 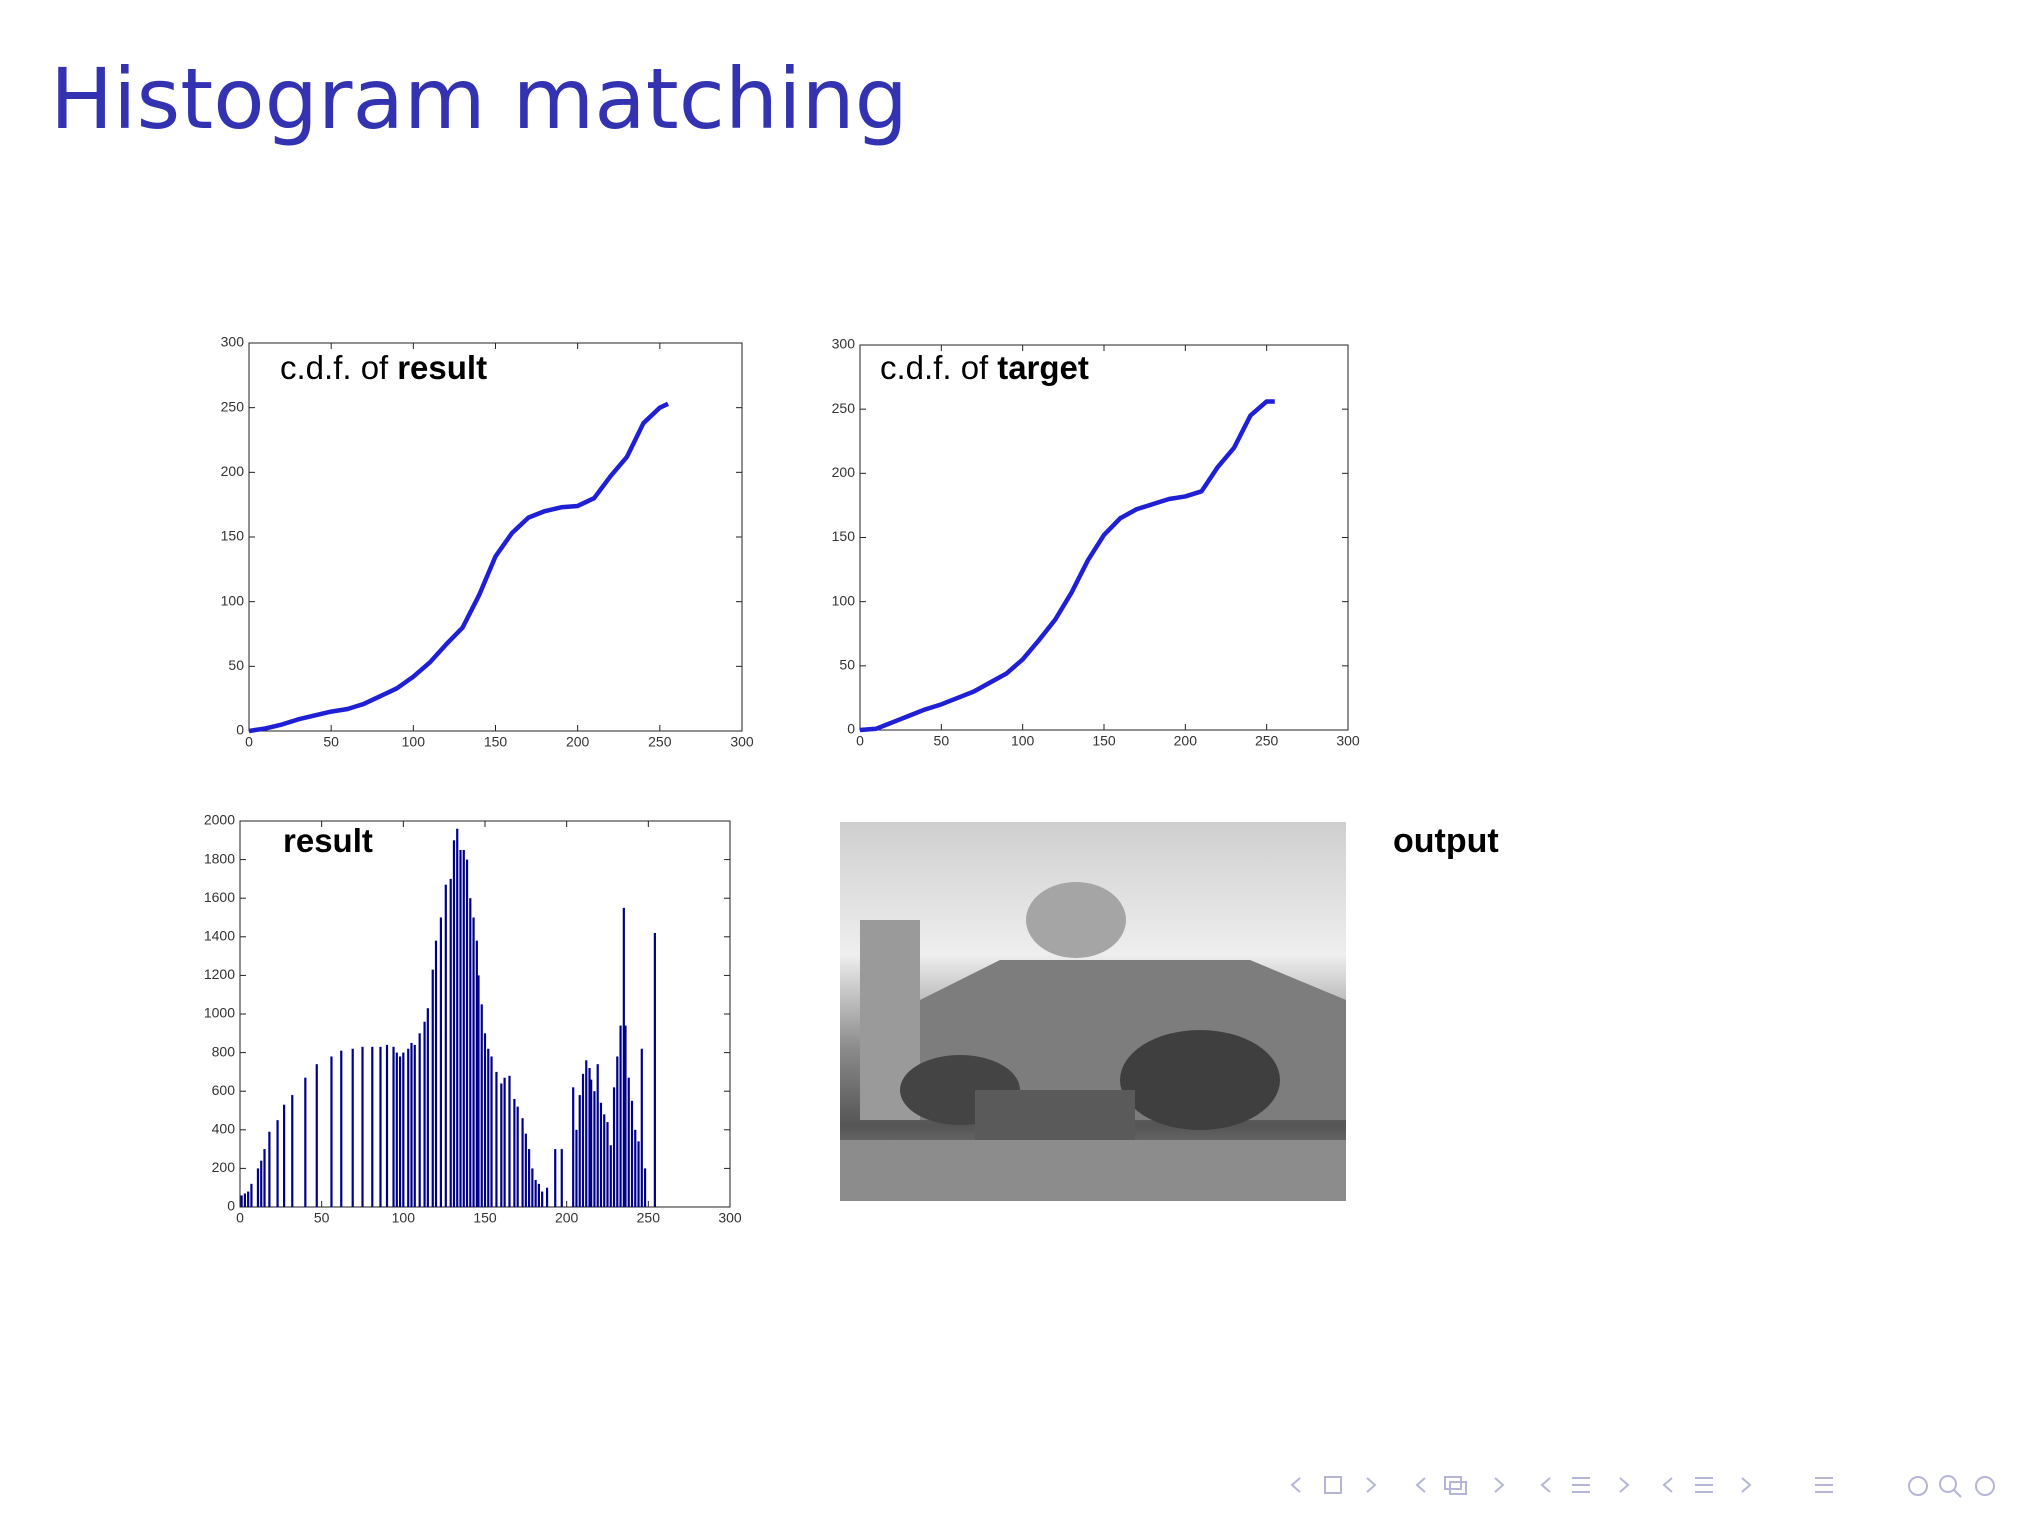 I want to click on chart-title-emphasis: target, so click(x=1043, y=367).